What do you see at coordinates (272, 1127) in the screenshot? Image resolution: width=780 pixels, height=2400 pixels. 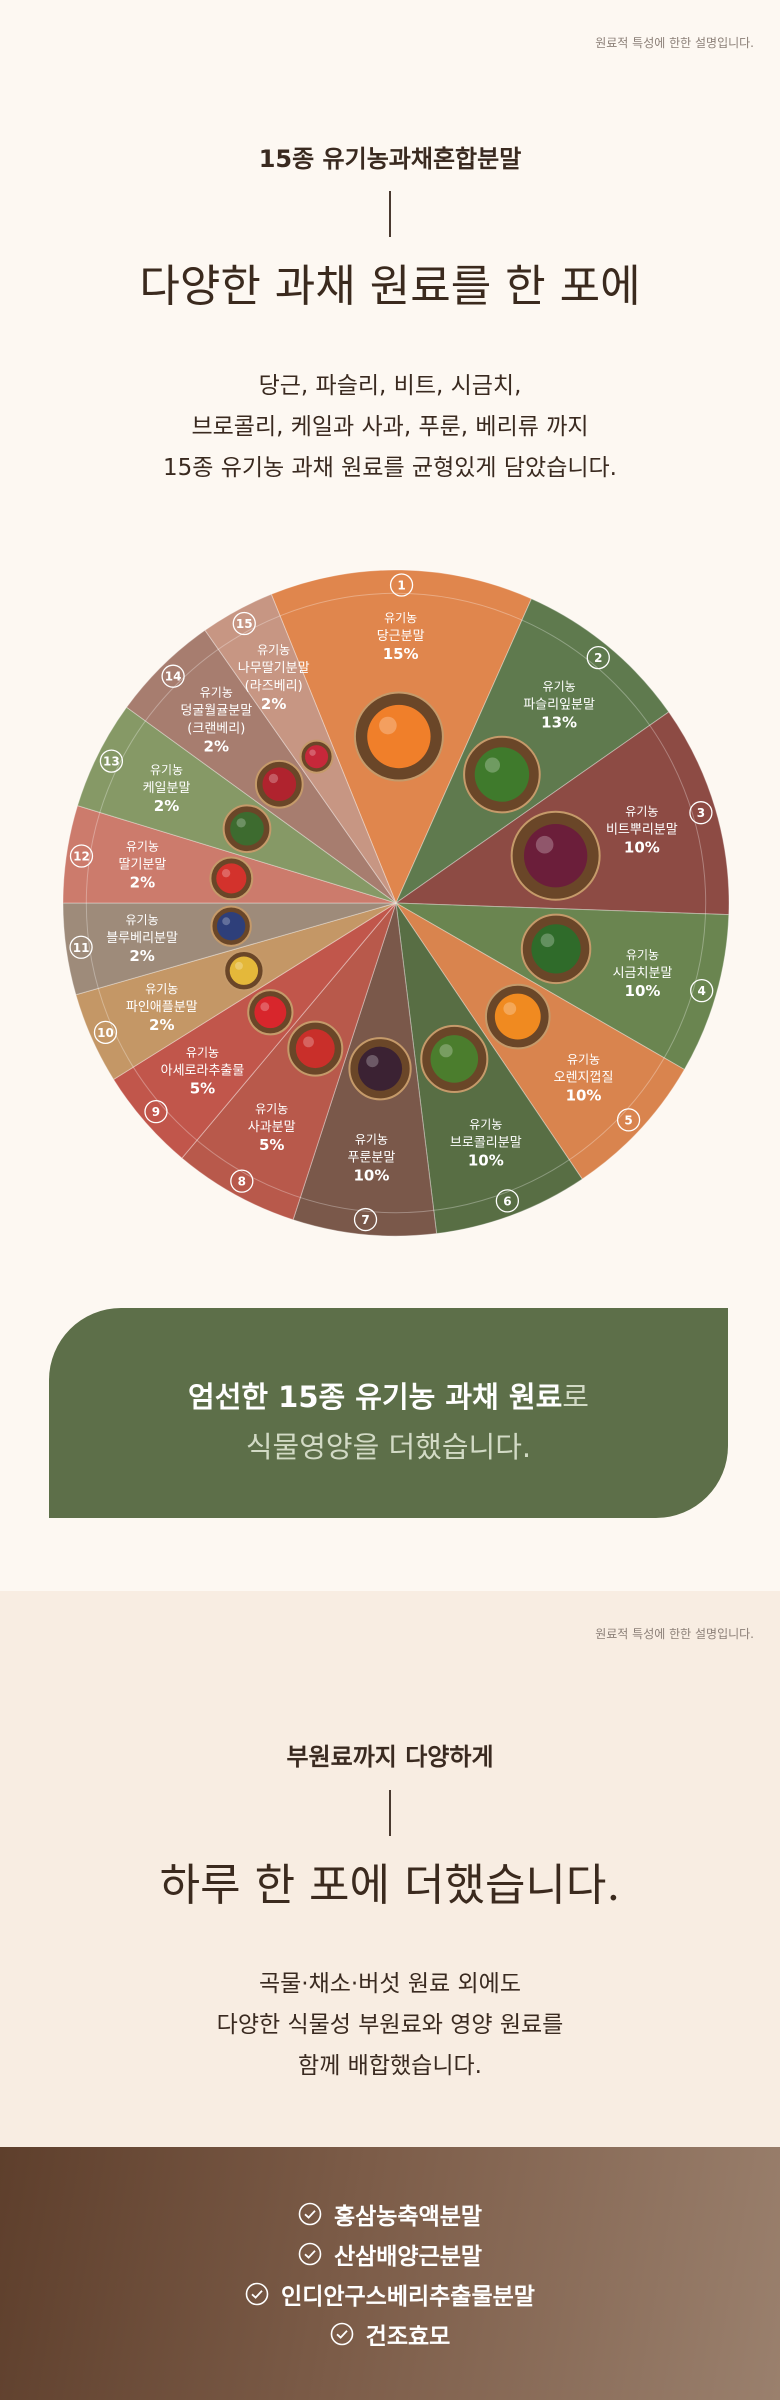 I see `ingredient-name: 사과분말` at bounding box center [272, 1127].